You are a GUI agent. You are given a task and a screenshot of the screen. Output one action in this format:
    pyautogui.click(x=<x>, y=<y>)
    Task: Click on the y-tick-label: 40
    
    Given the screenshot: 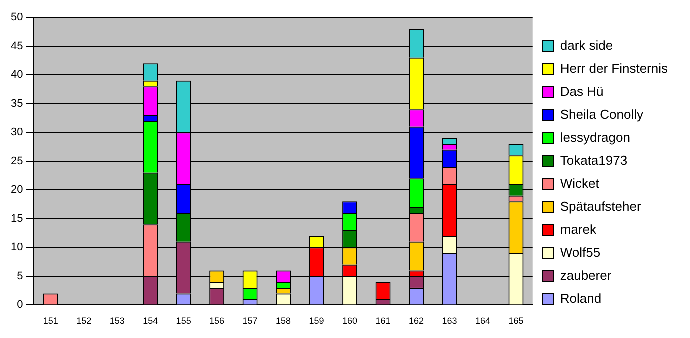 What is the action you would take?
    pyautogui.click(x=17, y=75)
    